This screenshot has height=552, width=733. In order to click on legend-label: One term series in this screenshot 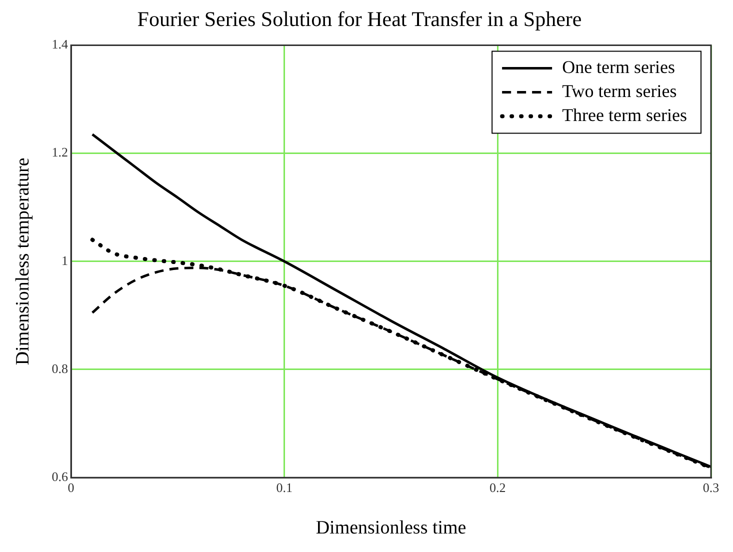, I will do `click(619, 66)`.